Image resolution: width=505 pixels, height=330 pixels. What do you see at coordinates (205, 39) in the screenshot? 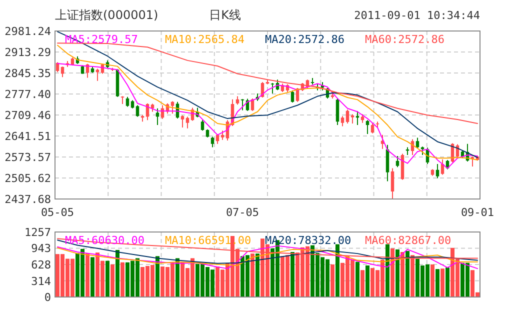
I see `text: MA10:2565.84` at bounding box center [205, 39].